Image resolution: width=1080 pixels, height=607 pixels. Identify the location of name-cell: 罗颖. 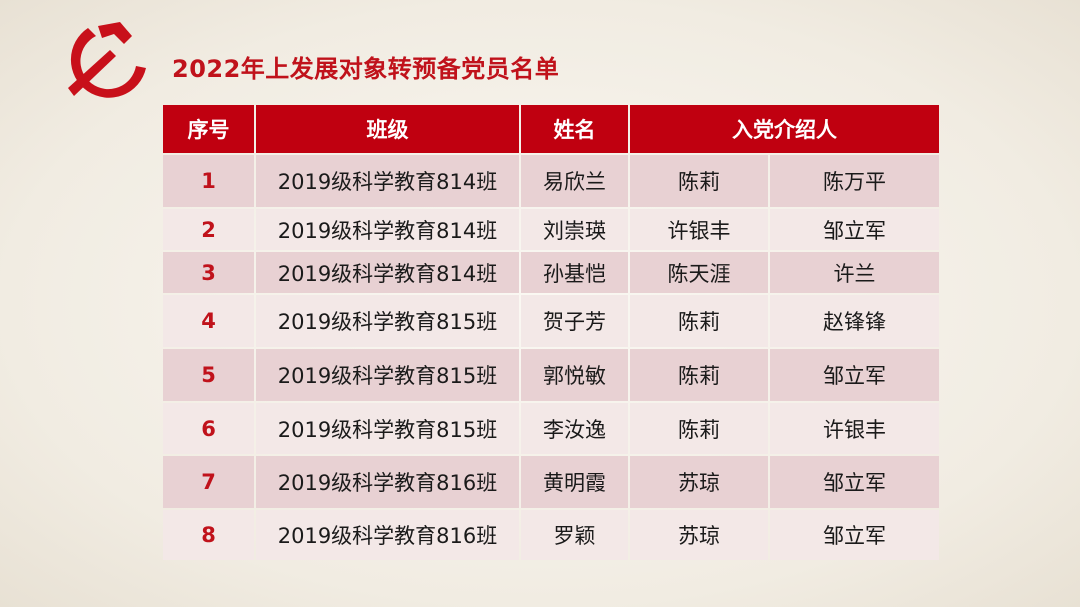
(574, 535).